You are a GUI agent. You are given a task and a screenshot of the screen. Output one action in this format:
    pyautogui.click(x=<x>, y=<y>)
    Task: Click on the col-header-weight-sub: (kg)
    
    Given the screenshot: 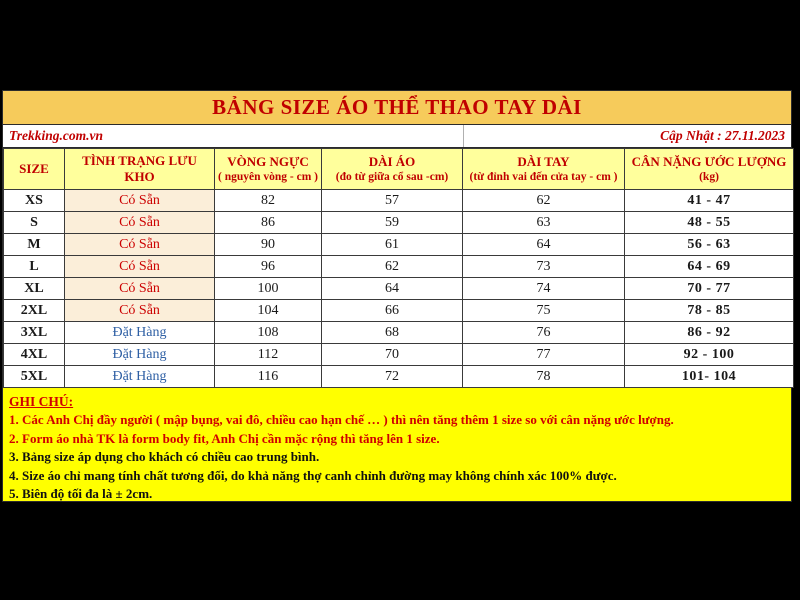 What is the action you would take?
    pyautogui.click(x=709, y=176)
    